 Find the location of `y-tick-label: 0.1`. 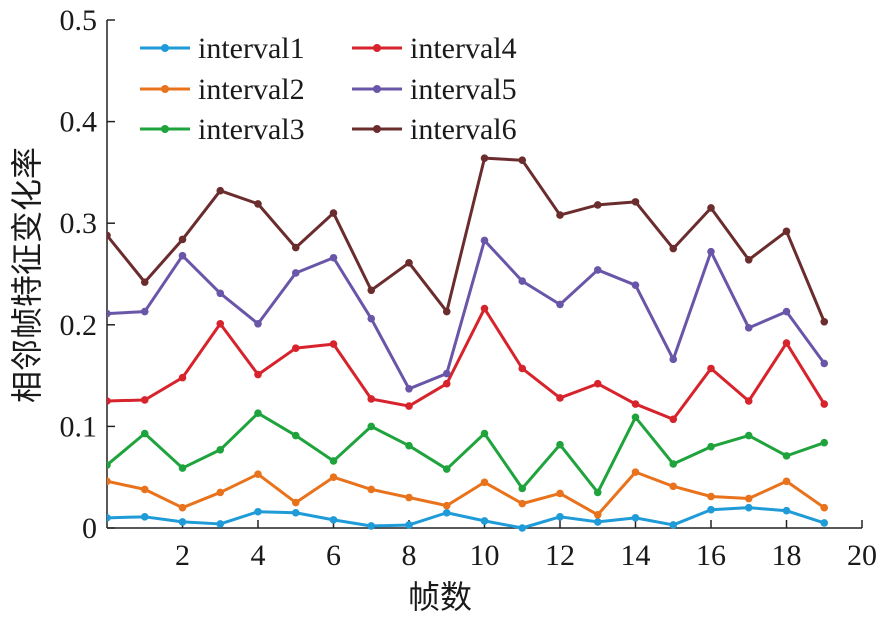

y-tick-label: 0.1 is located at coordinates (79, 426).